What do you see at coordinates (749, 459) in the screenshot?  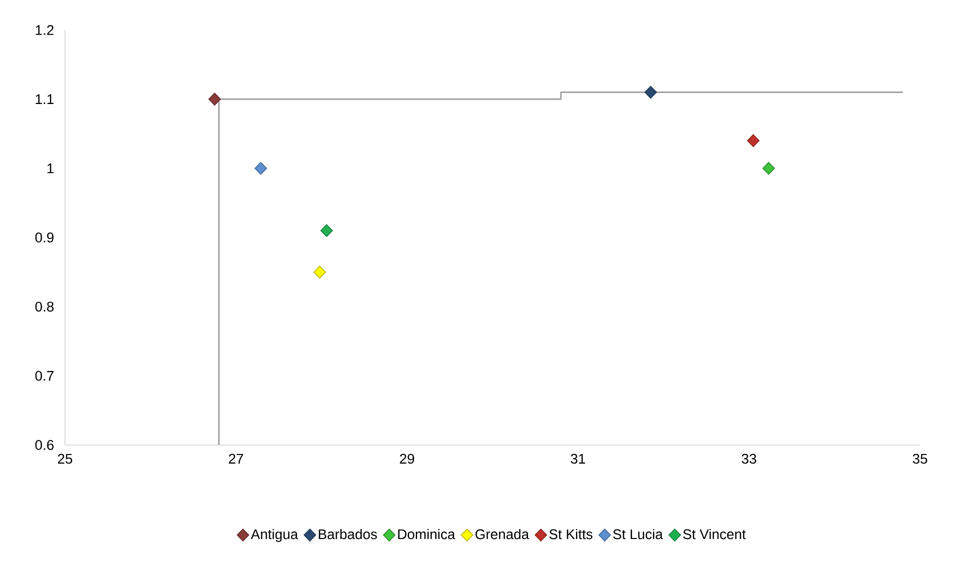 I see `x-tick-label: 33` at bounding box center [749, 459].